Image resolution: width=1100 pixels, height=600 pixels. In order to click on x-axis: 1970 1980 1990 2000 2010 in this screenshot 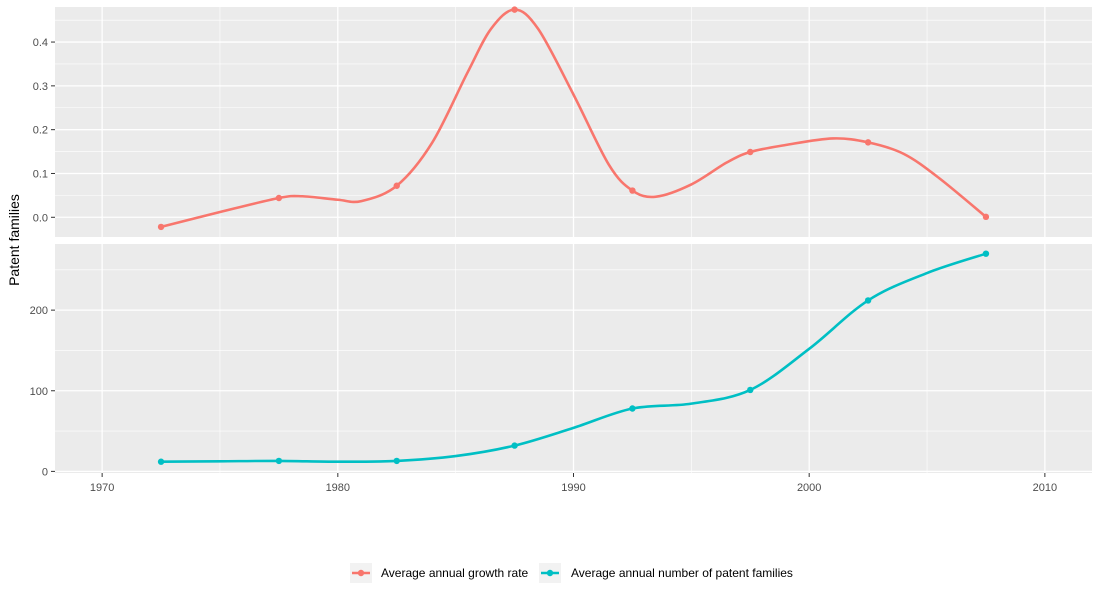, I will do `click(573, 483)`.